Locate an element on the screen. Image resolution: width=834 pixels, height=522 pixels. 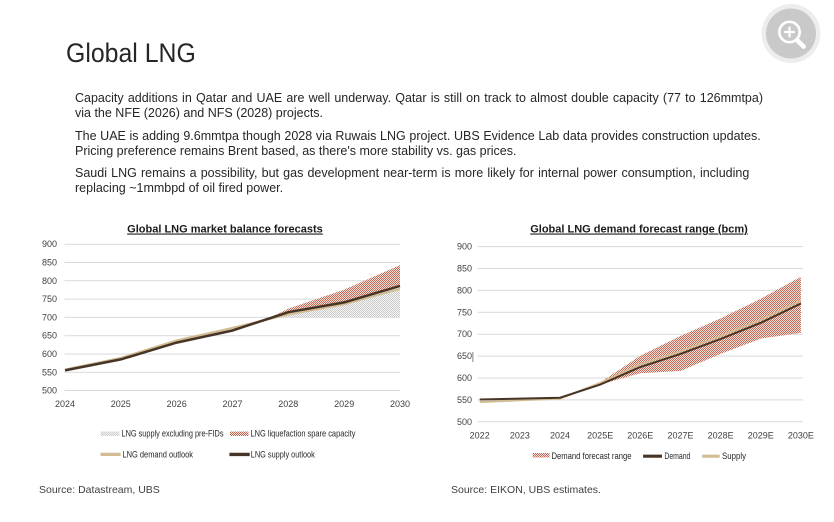
svg-text: 2026 is located at coordinates (177, 404).